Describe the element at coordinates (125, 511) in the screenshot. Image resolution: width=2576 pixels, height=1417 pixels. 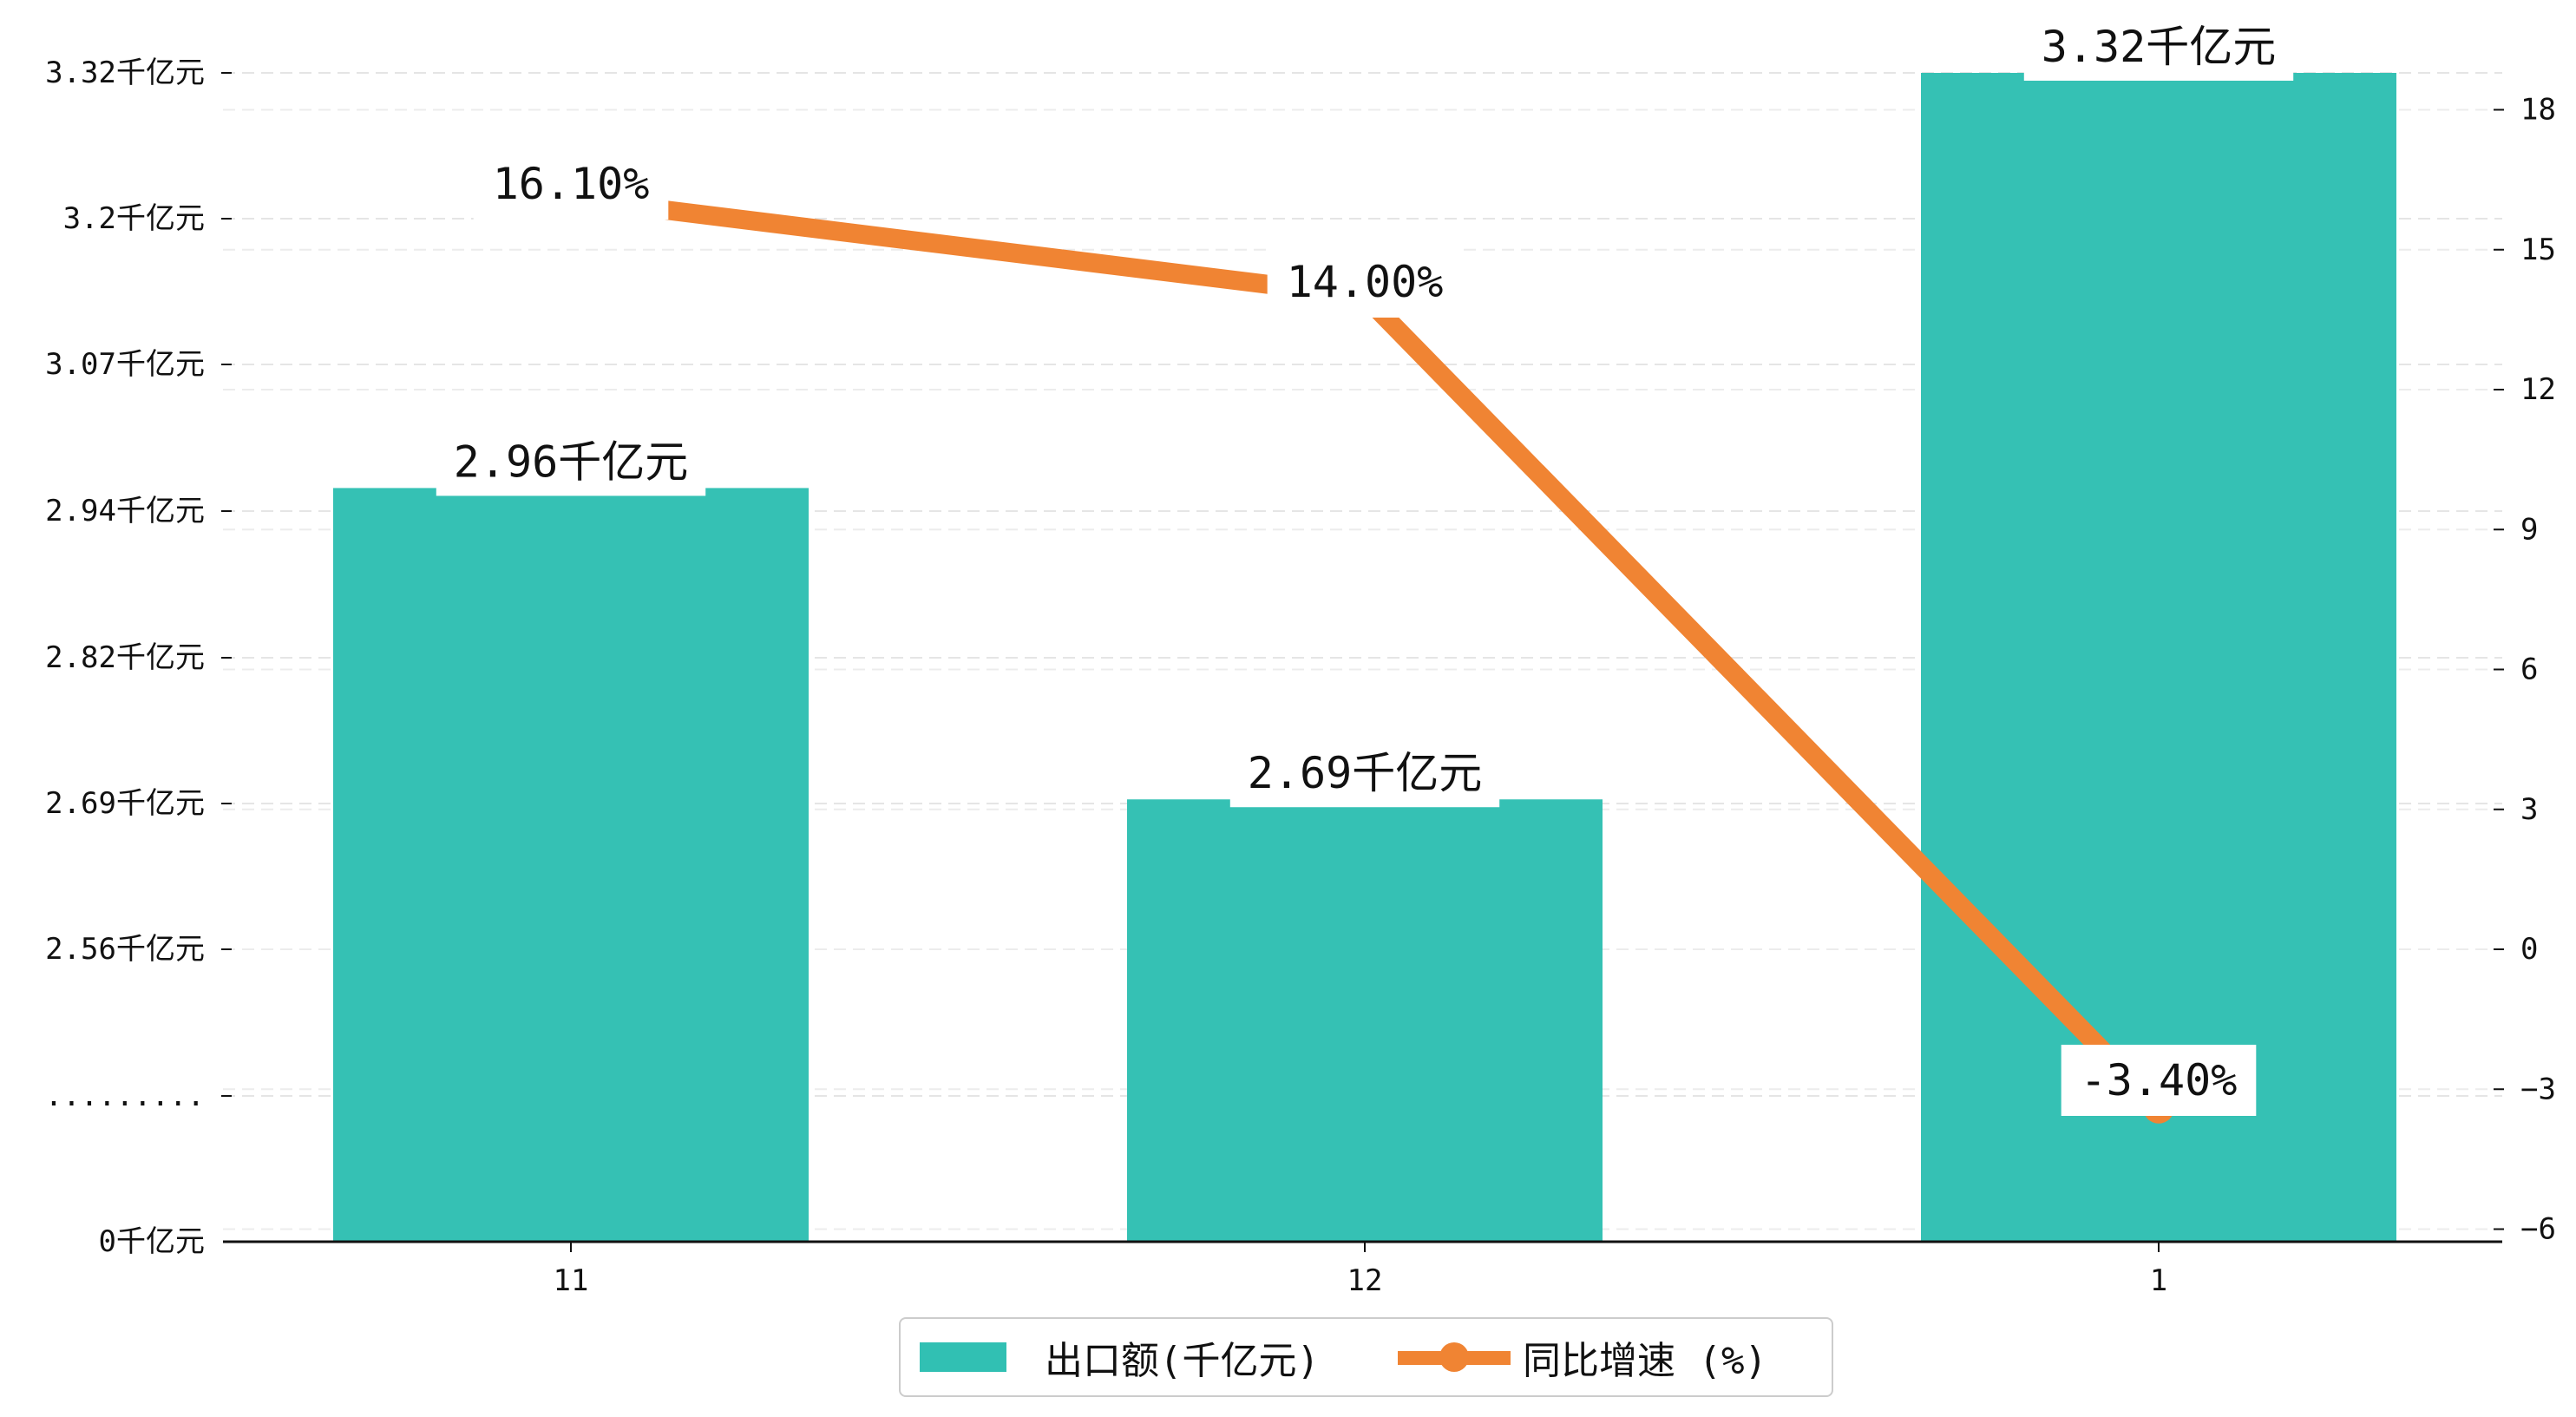
I see `left-tick-label: 2.94千亿元` at that location.